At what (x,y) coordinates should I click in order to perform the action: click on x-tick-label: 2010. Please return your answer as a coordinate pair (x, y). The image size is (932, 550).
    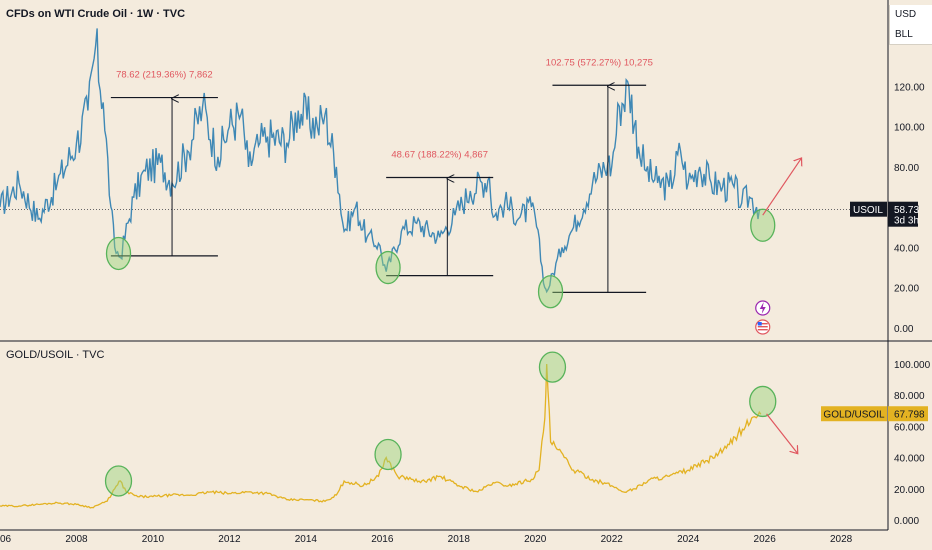
    Looking at the image, I should click on (153, 539).